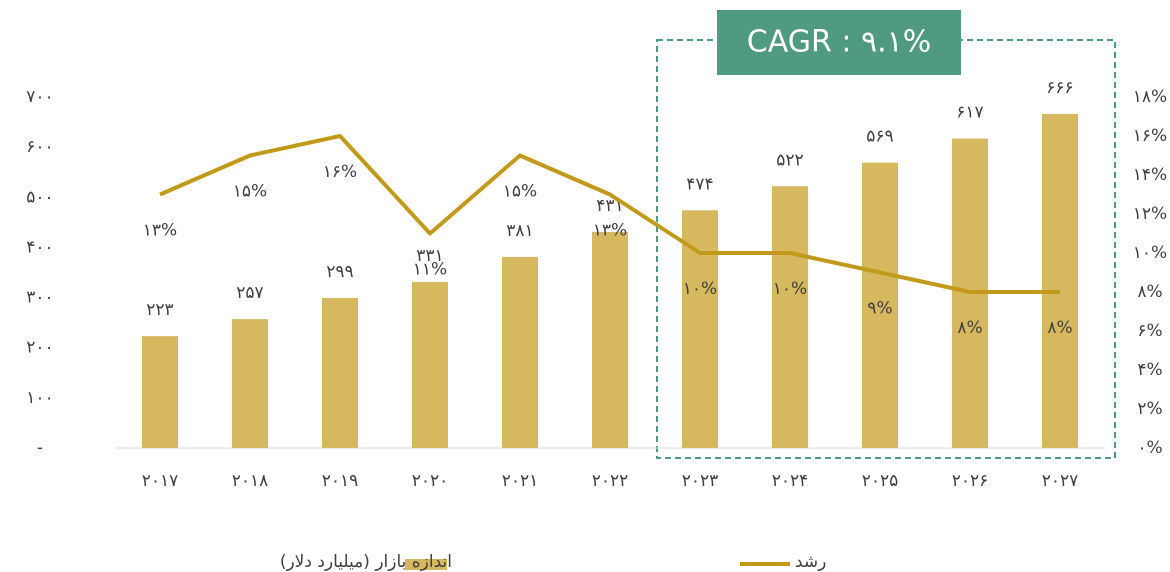  I want to click on bar-value-label: ۲۲۳, so click(159, 310).